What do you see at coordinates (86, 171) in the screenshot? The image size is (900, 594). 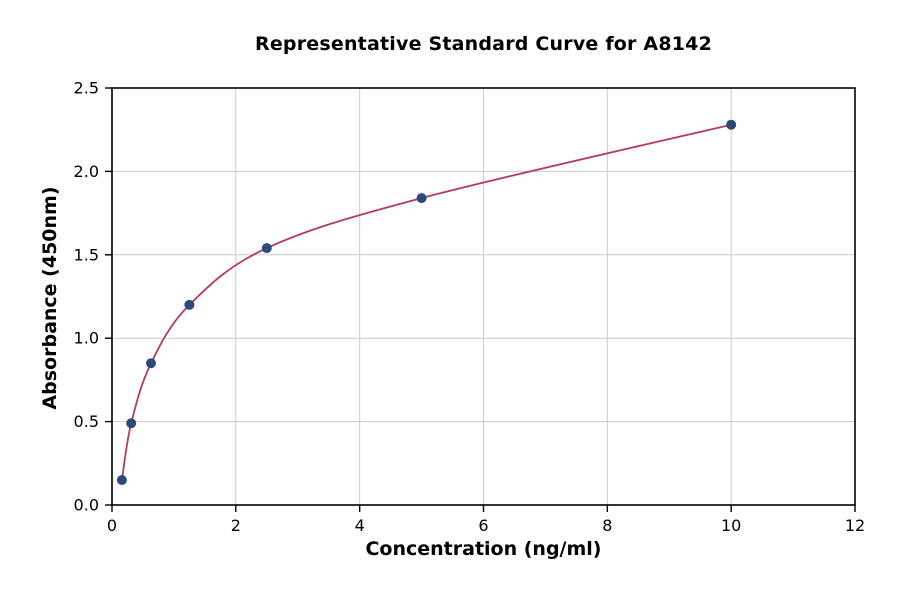 I see `y-tick-label: 2.0` at bounding box center [86, 171].